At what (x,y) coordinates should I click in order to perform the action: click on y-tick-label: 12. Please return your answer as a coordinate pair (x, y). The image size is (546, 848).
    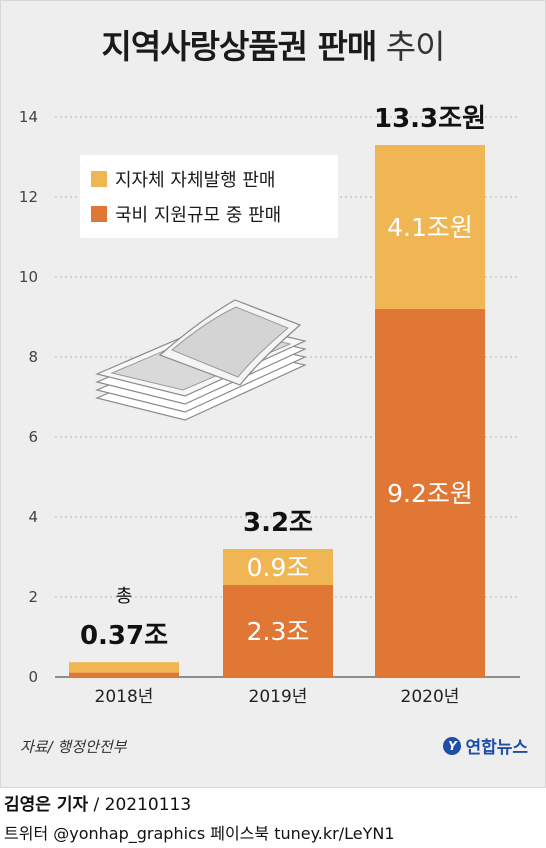
    Looking at the image, I should click on (28, 197).